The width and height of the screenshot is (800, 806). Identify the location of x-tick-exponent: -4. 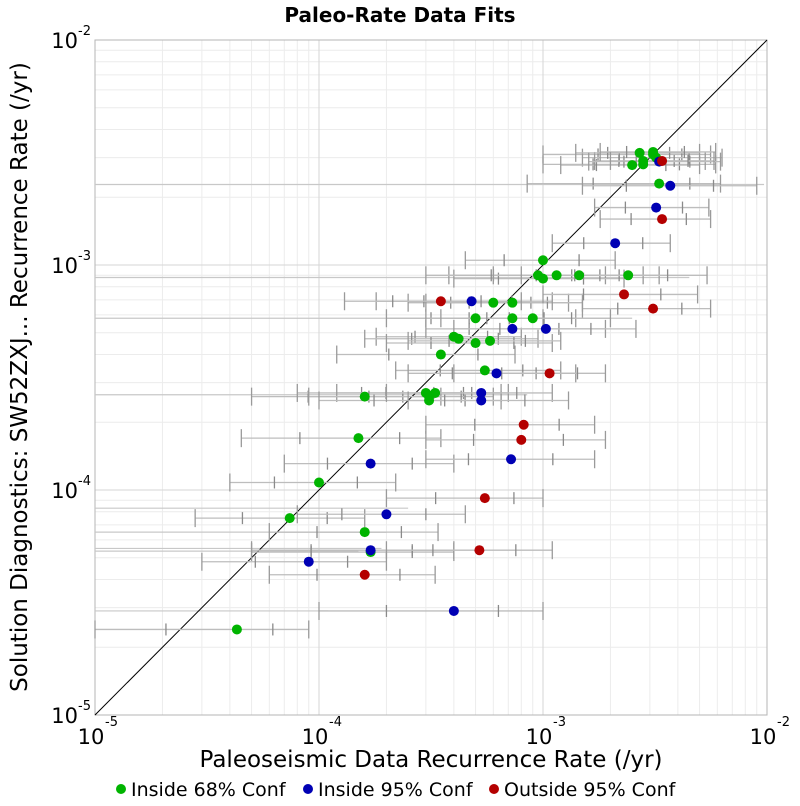
(335, 722).